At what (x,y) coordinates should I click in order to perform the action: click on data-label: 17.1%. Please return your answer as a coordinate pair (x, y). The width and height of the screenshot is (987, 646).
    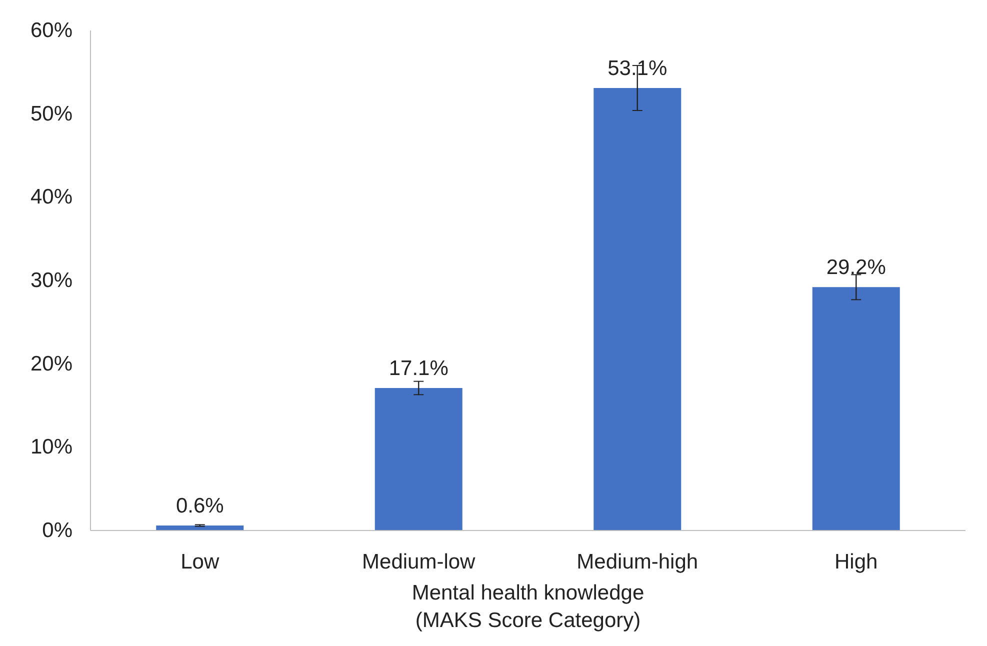
    Looking at the image, I should click on (418, 368).